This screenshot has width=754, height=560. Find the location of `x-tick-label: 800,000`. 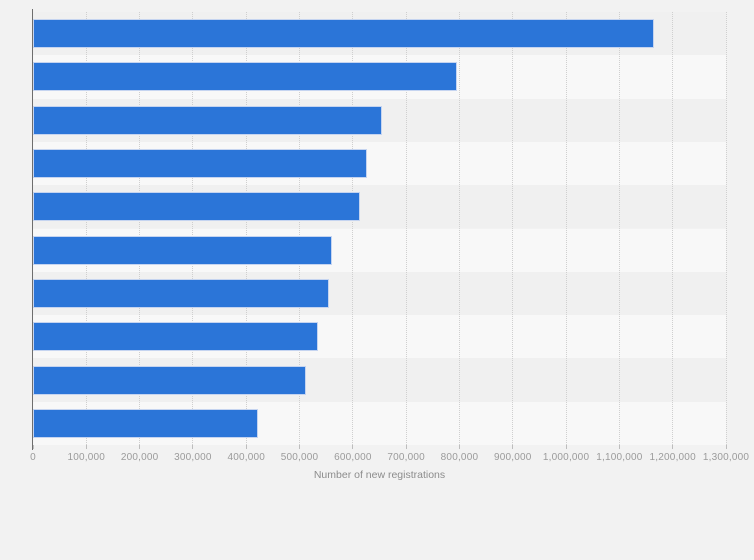

x-tick-label: 800,000 is located at coordinates (459, 457).